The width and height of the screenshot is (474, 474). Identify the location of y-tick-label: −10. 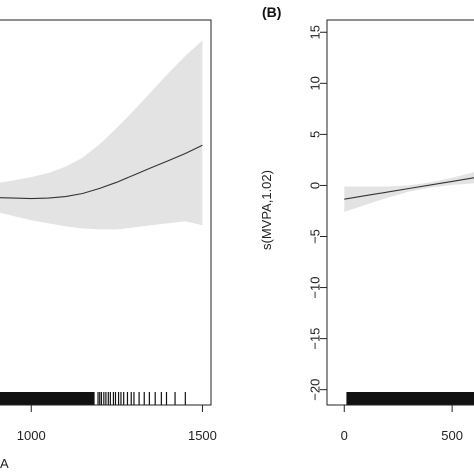
(314, 288).